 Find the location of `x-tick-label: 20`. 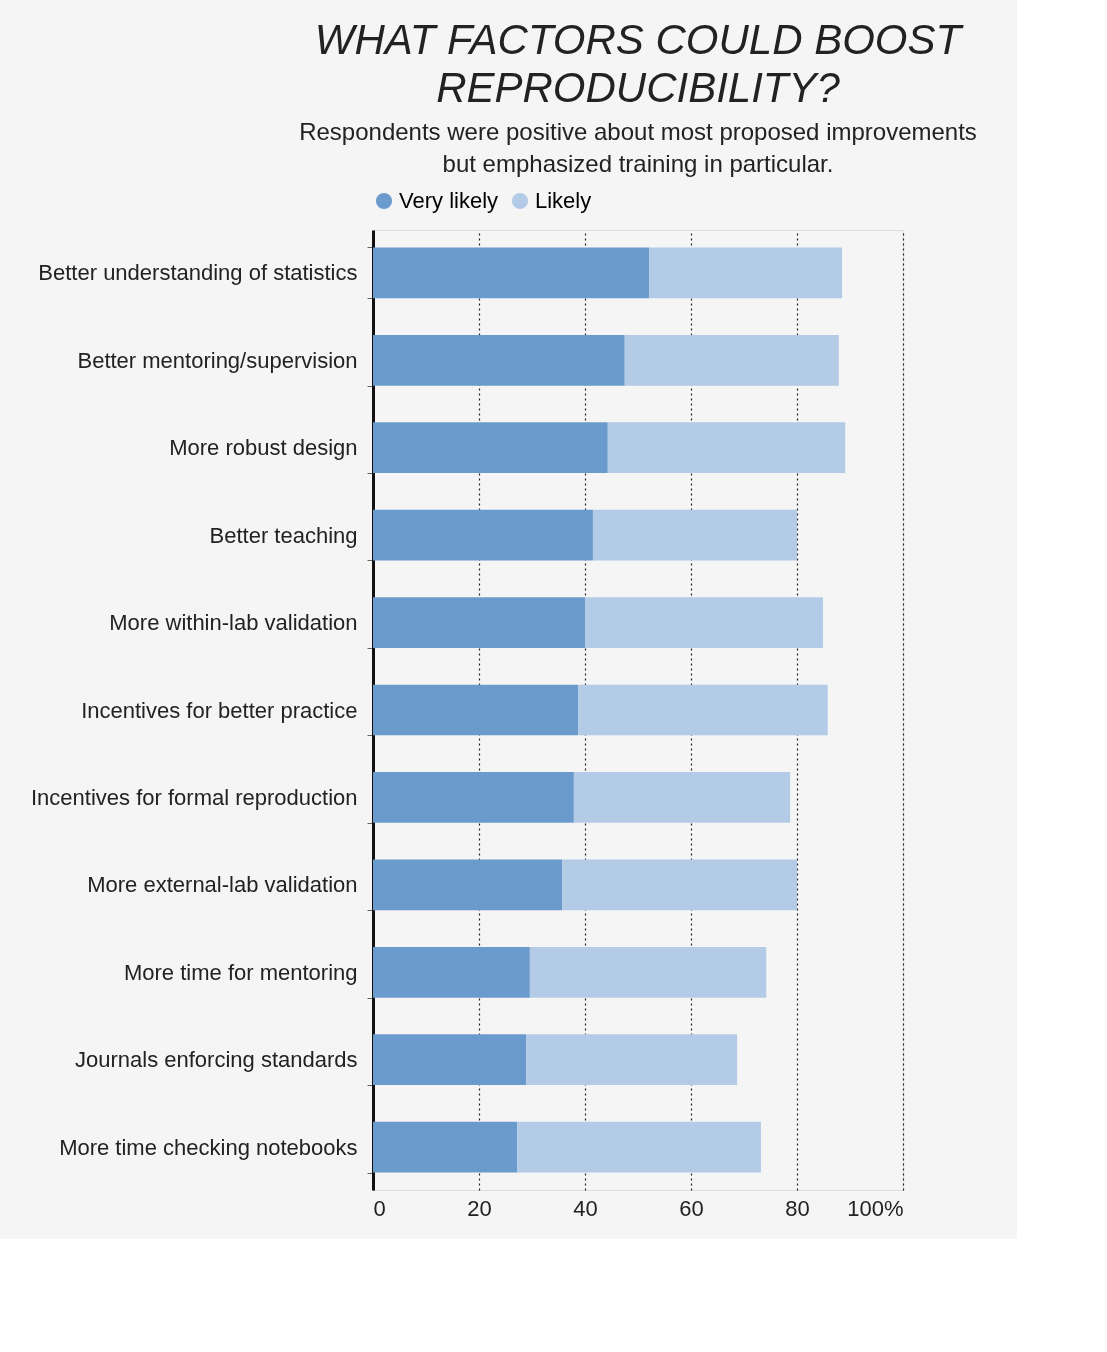

x-tick-label: 20 is located at coordinates (479, 1208).